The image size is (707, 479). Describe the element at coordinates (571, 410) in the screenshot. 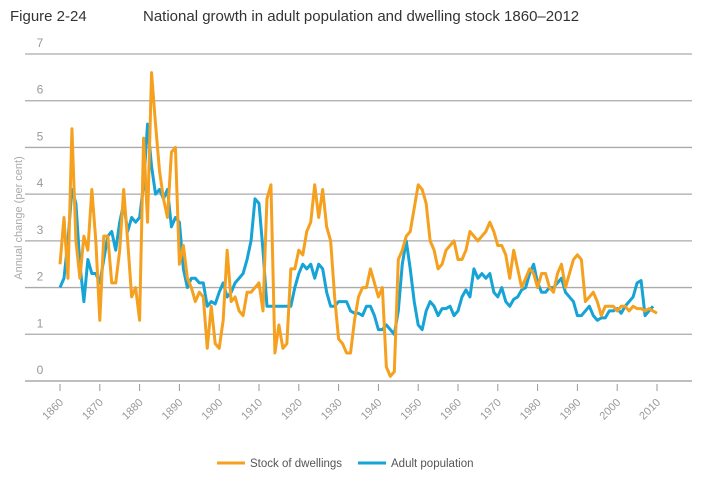

I see `x-tick-label: 1990` at that location.